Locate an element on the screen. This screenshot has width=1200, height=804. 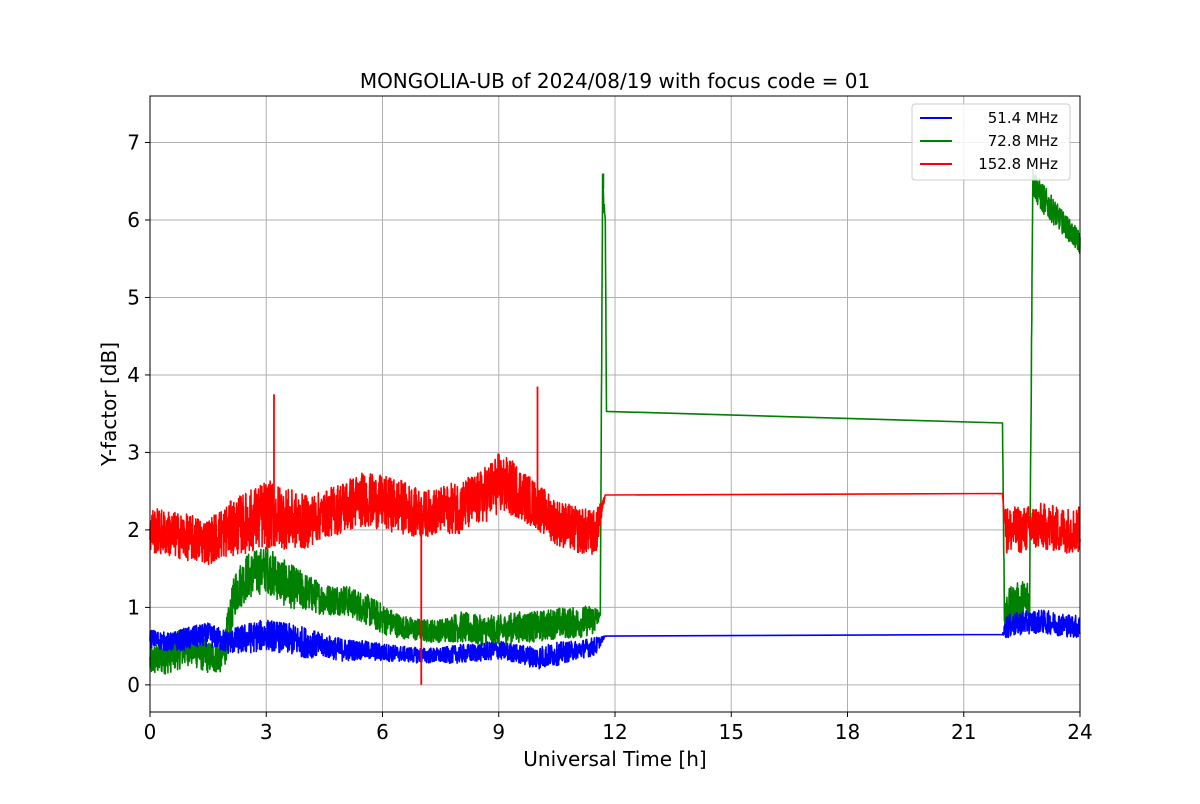
x-tick-label: 21 is located at coordinates (963, 732).